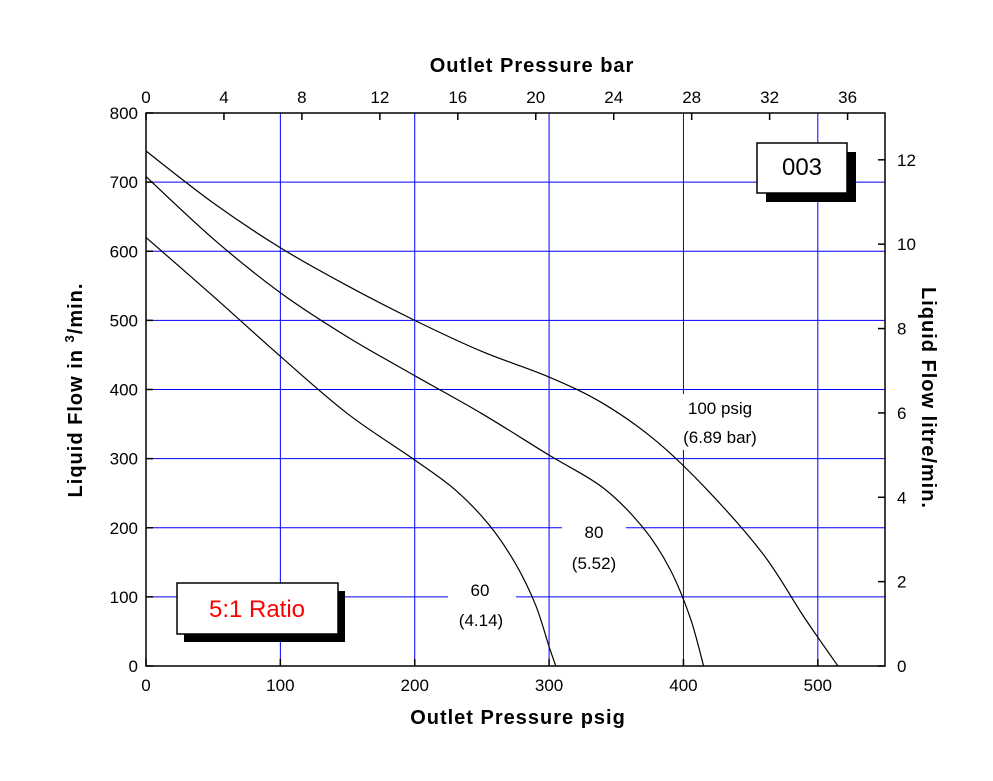 The height and width of the screenshot is (781, 993). What do you see at coordinates (535, 97) in the screenshot?
I see `x-top-tick-label-20: 20` at bounding box center [535, 97].